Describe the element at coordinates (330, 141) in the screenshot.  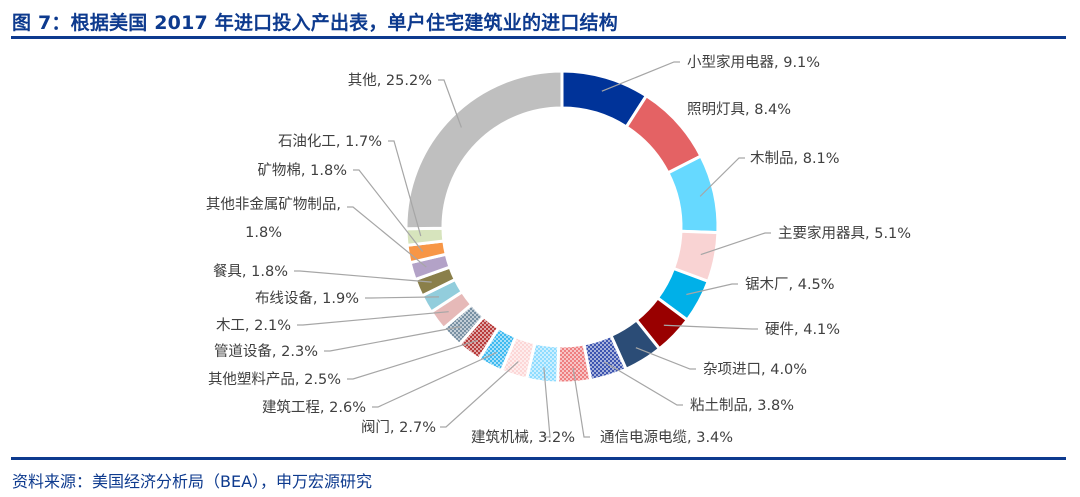
I see `data-label-19: 石油化工, 1.7%` at that location.